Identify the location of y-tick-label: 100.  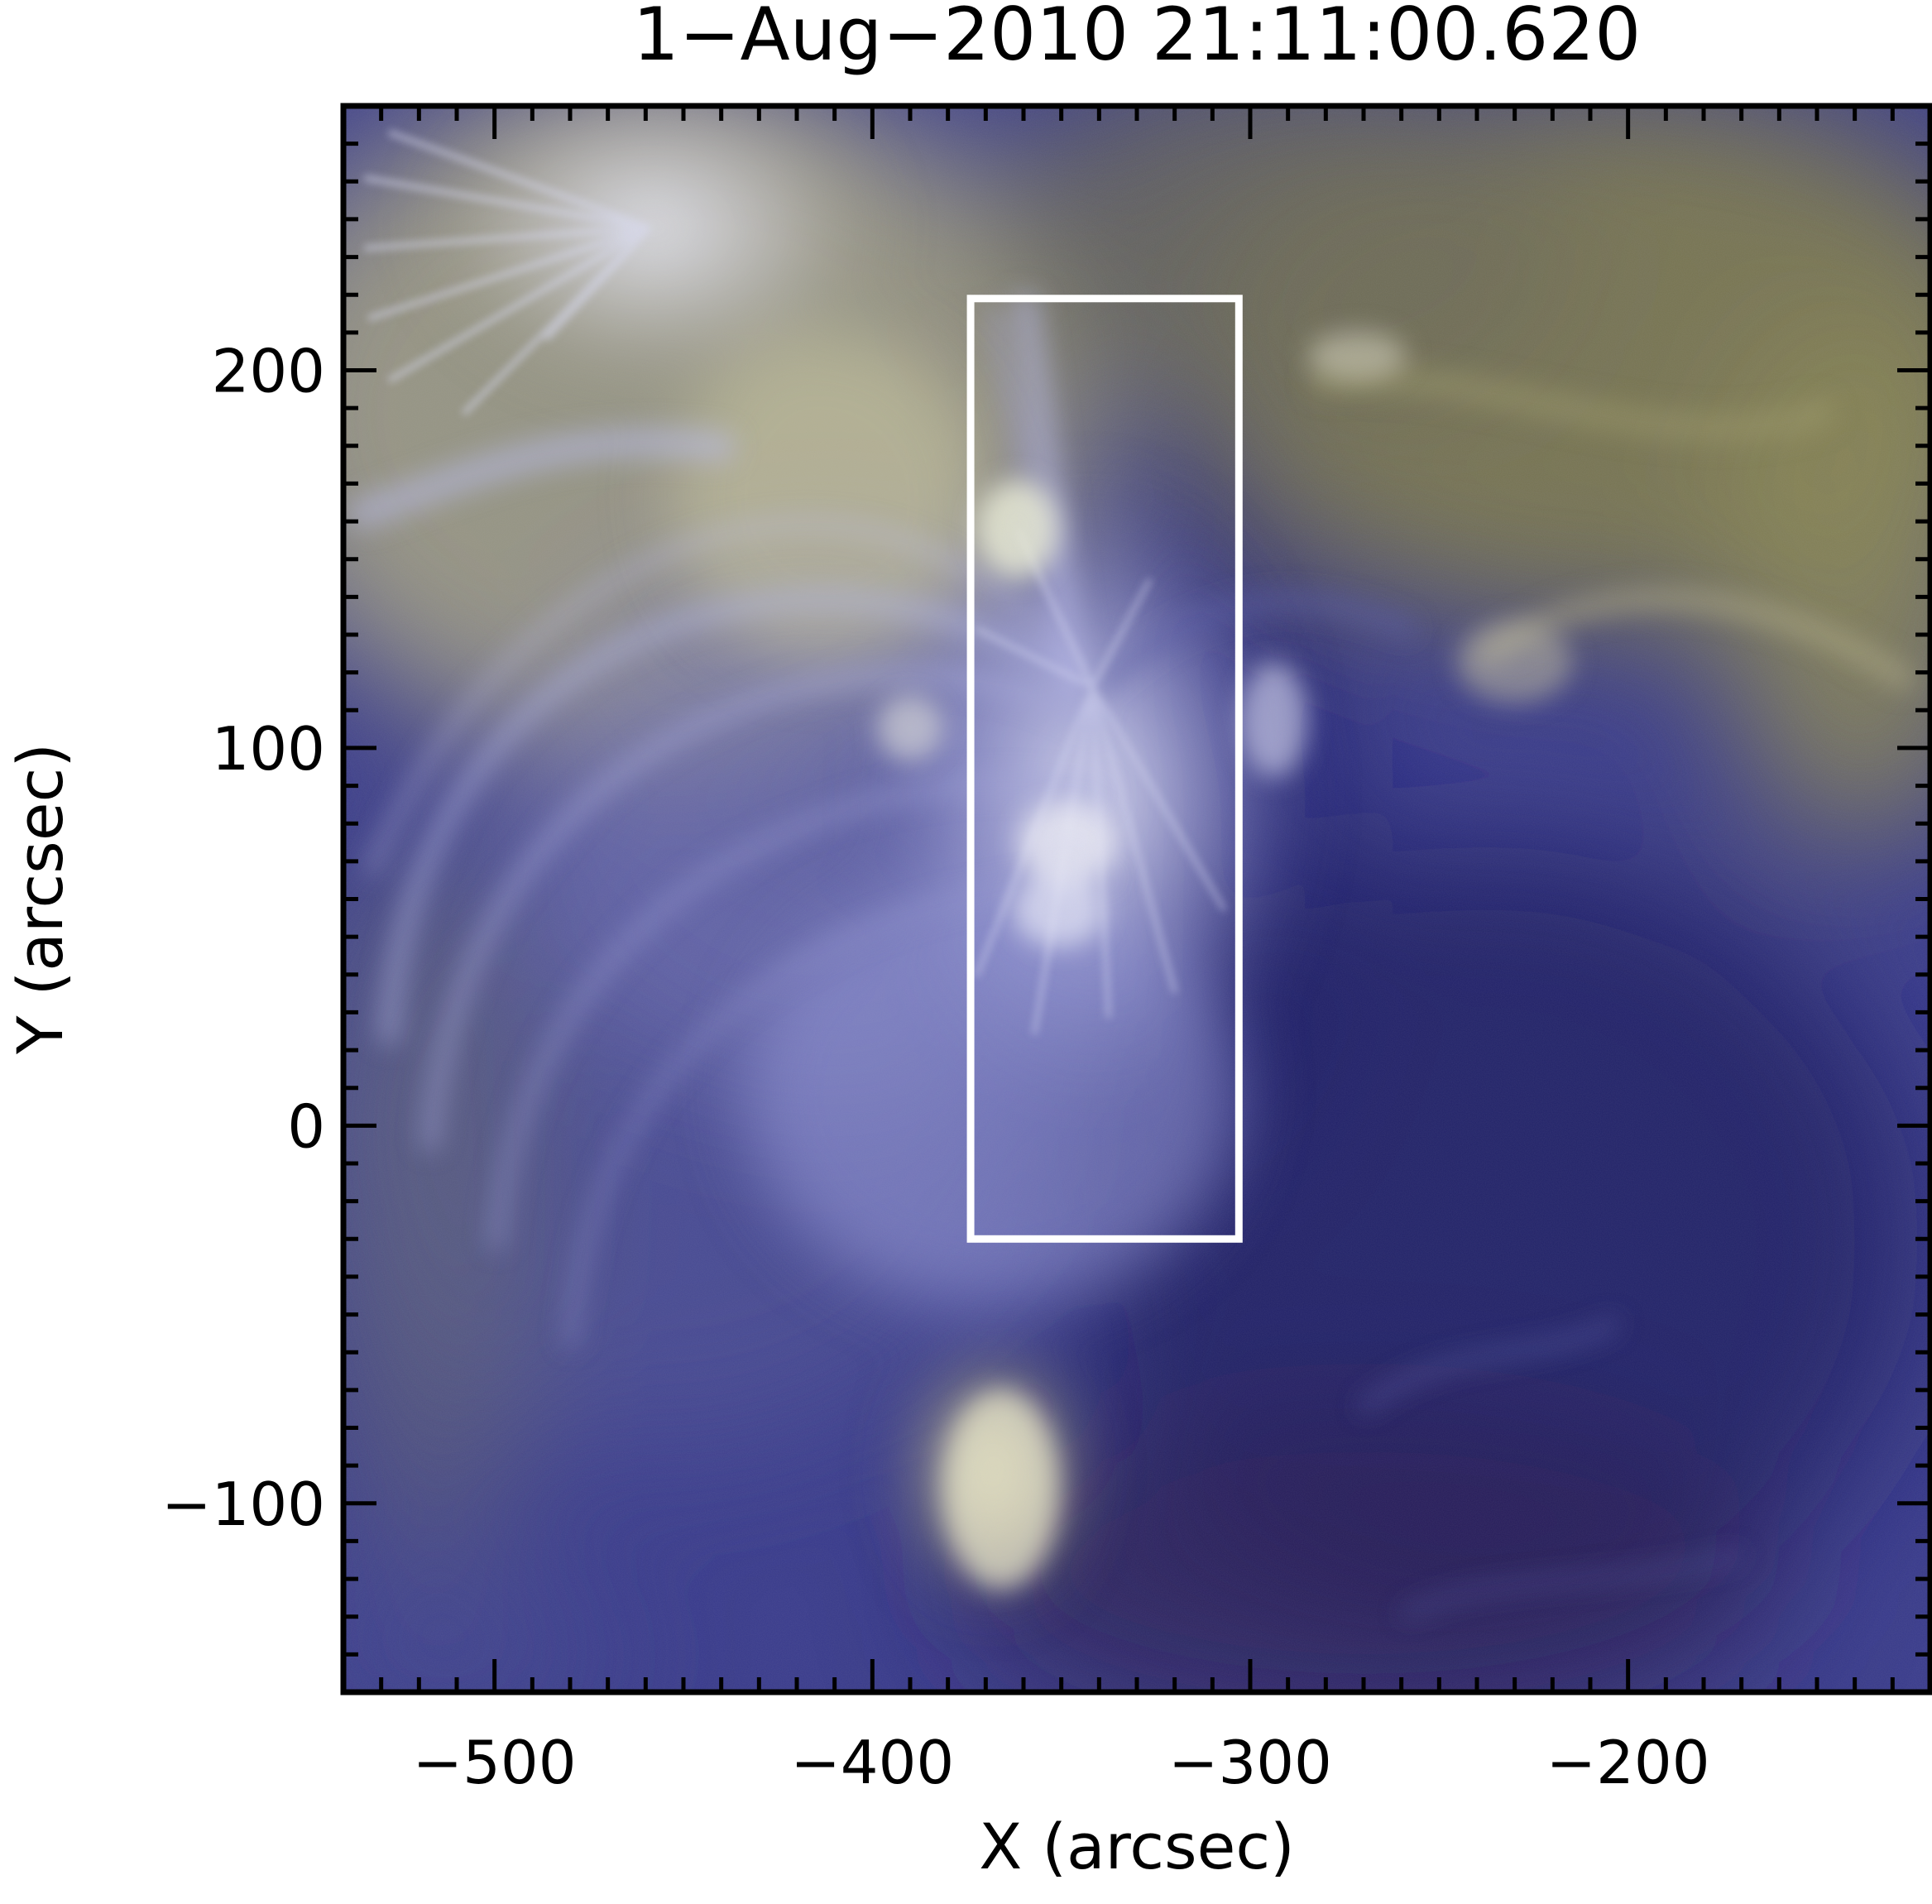
(269, 749).